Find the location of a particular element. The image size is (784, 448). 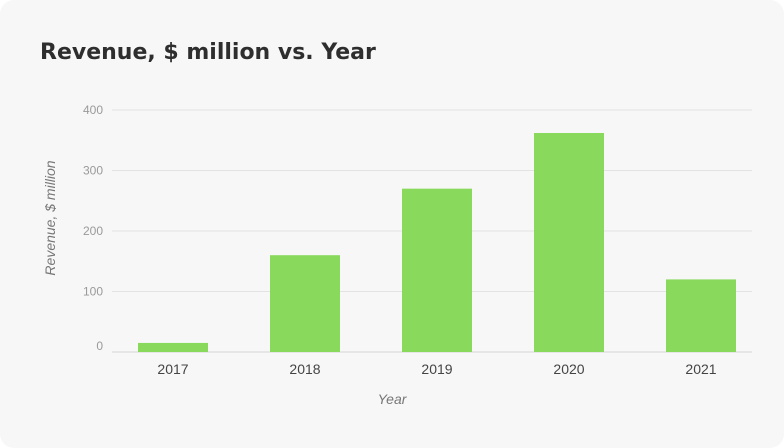

x-tick-label: 2019 is located at coordinates (436, 369).